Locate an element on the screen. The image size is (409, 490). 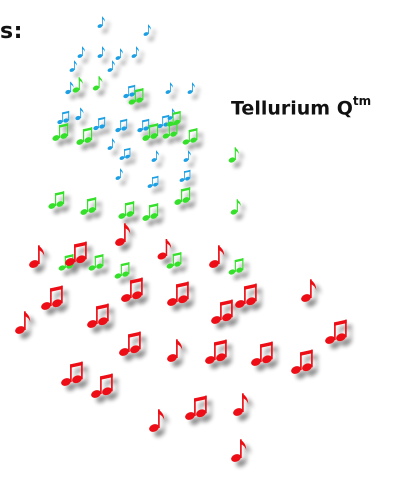
brand-trademark: tm is located at coordinates (362, 101).